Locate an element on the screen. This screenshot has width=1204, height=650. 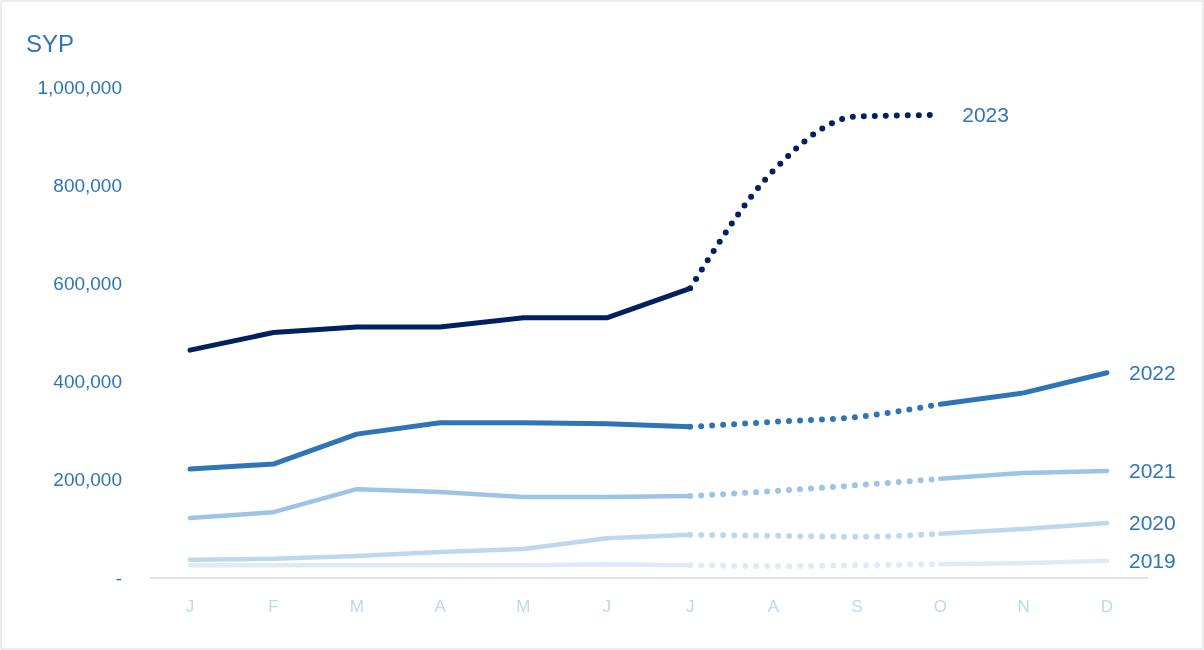
y-tick-label: 600,000 is located at coordinates (87, 284).